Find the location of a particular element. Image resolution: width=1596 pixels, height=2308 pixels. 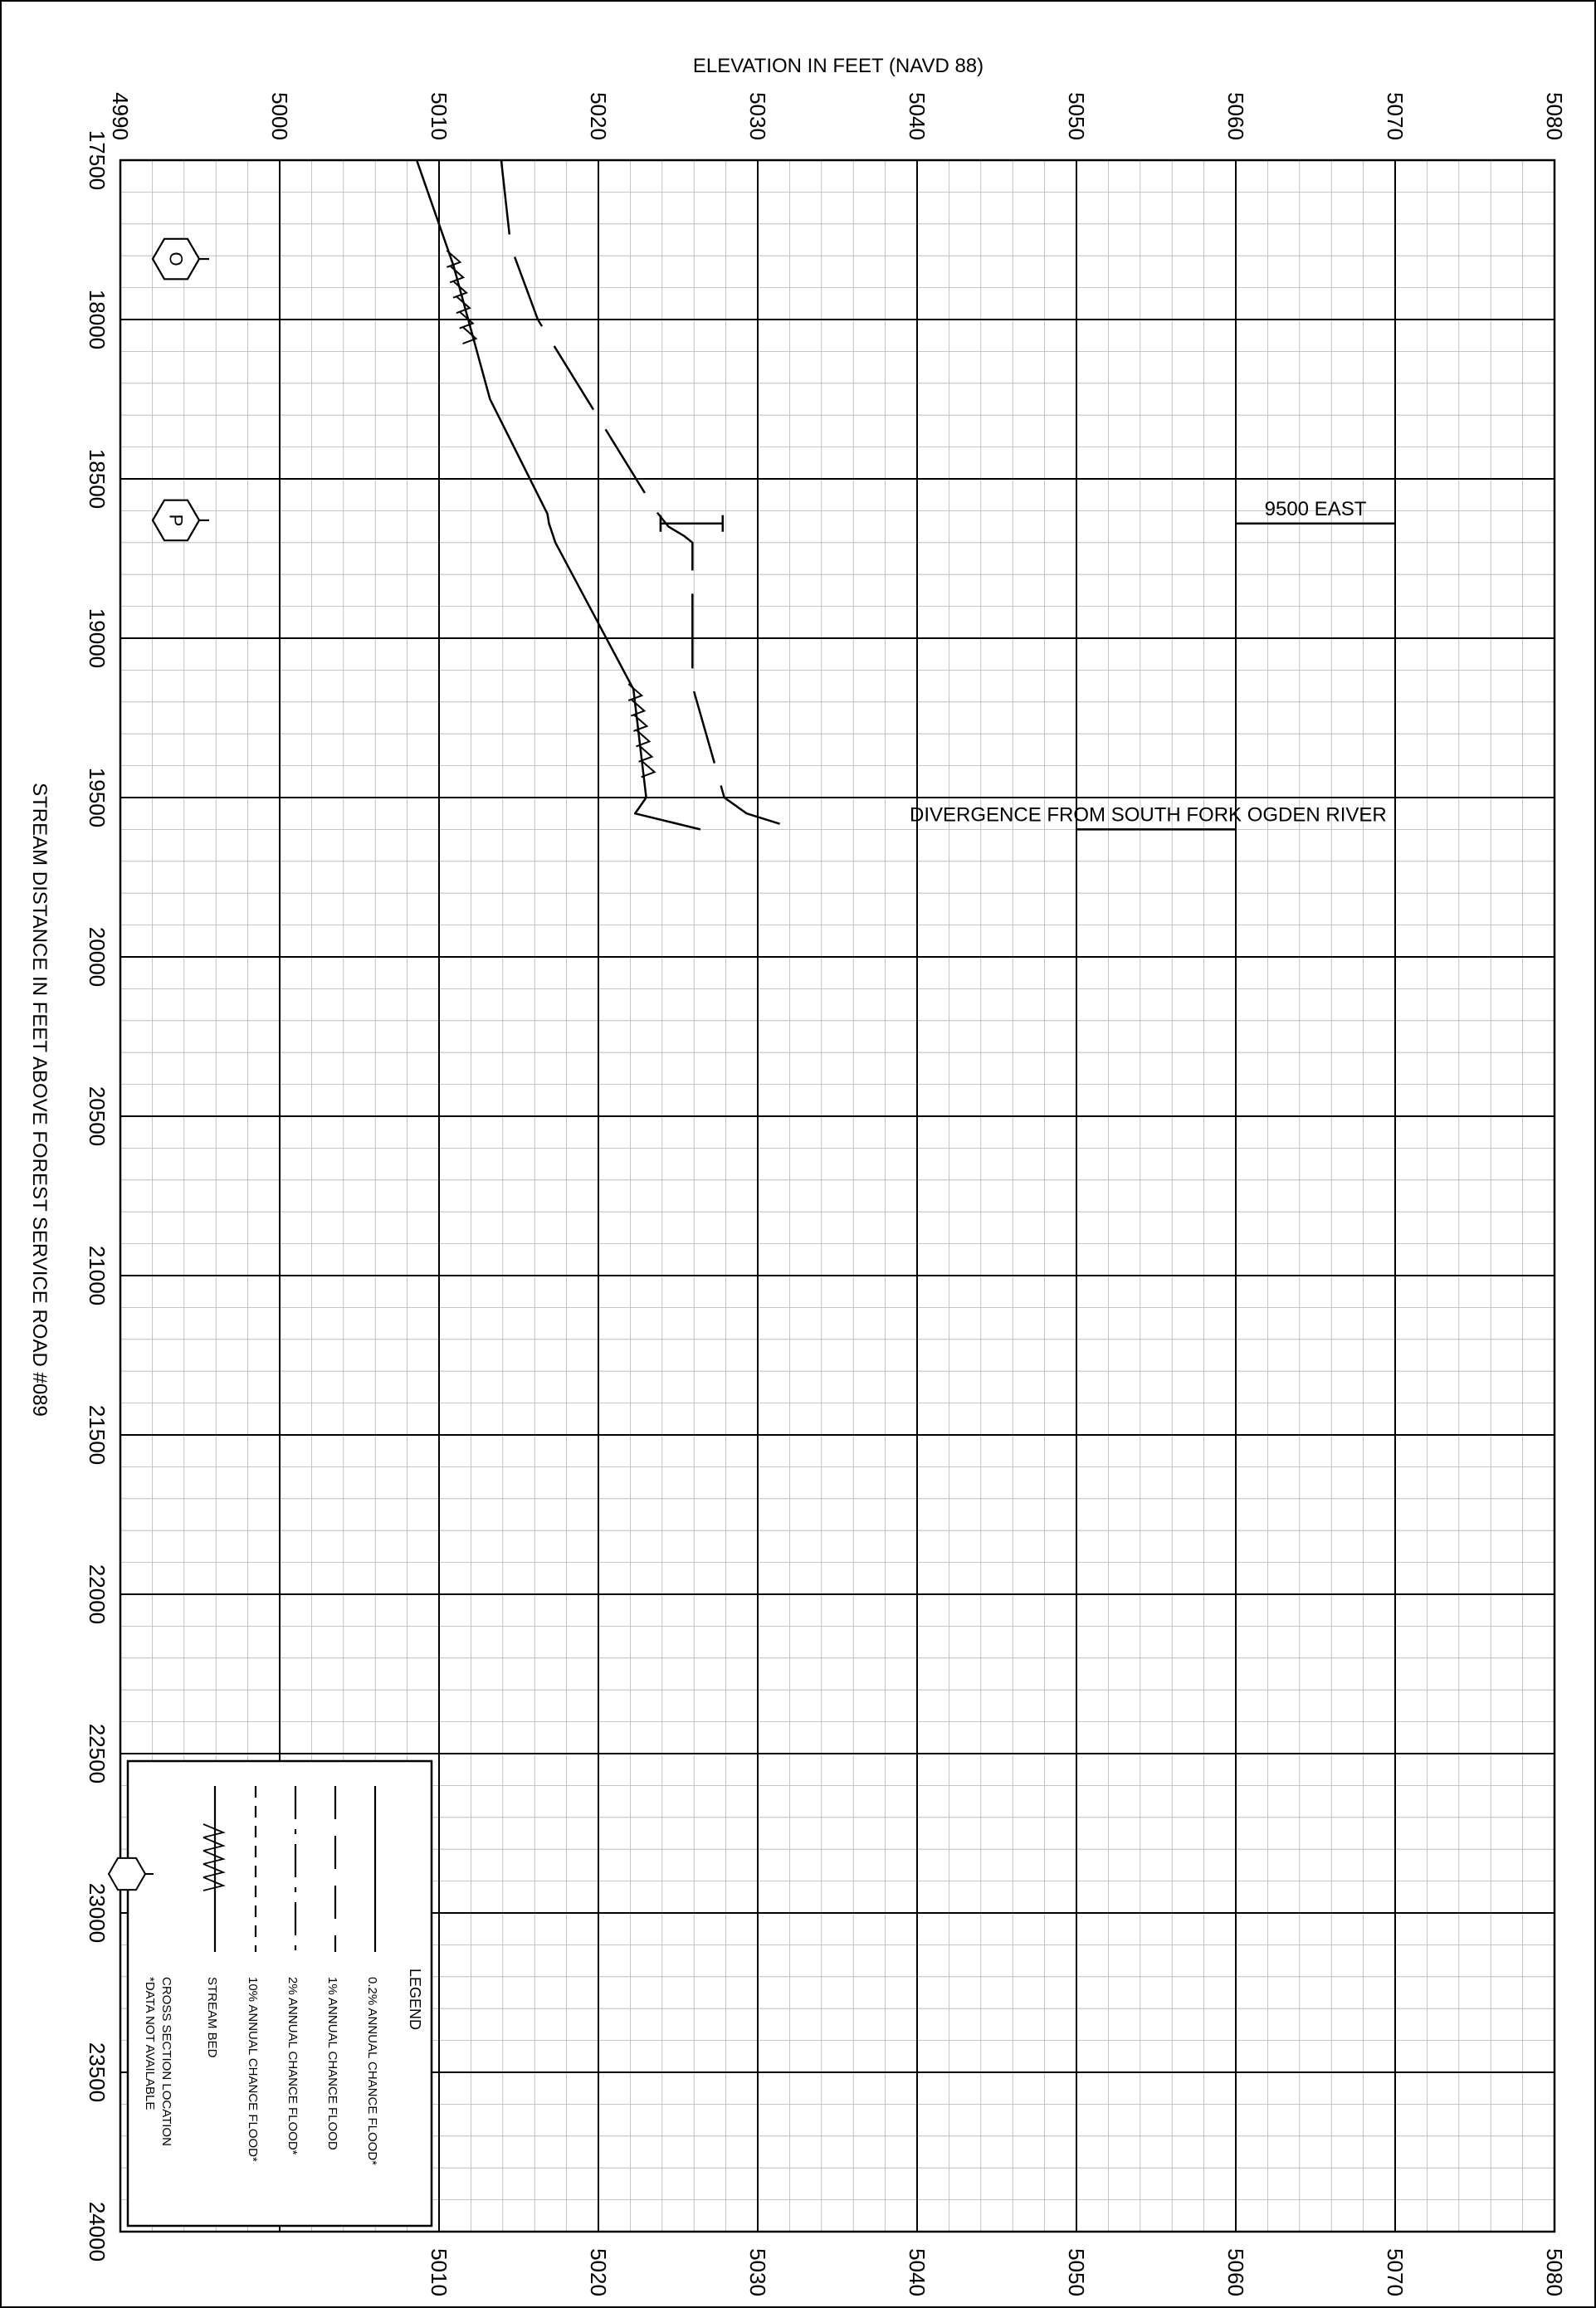

legend-item-label: 0.2% ANNUAL CHANCE FLOOD* is located at coordinates (372, 2071).